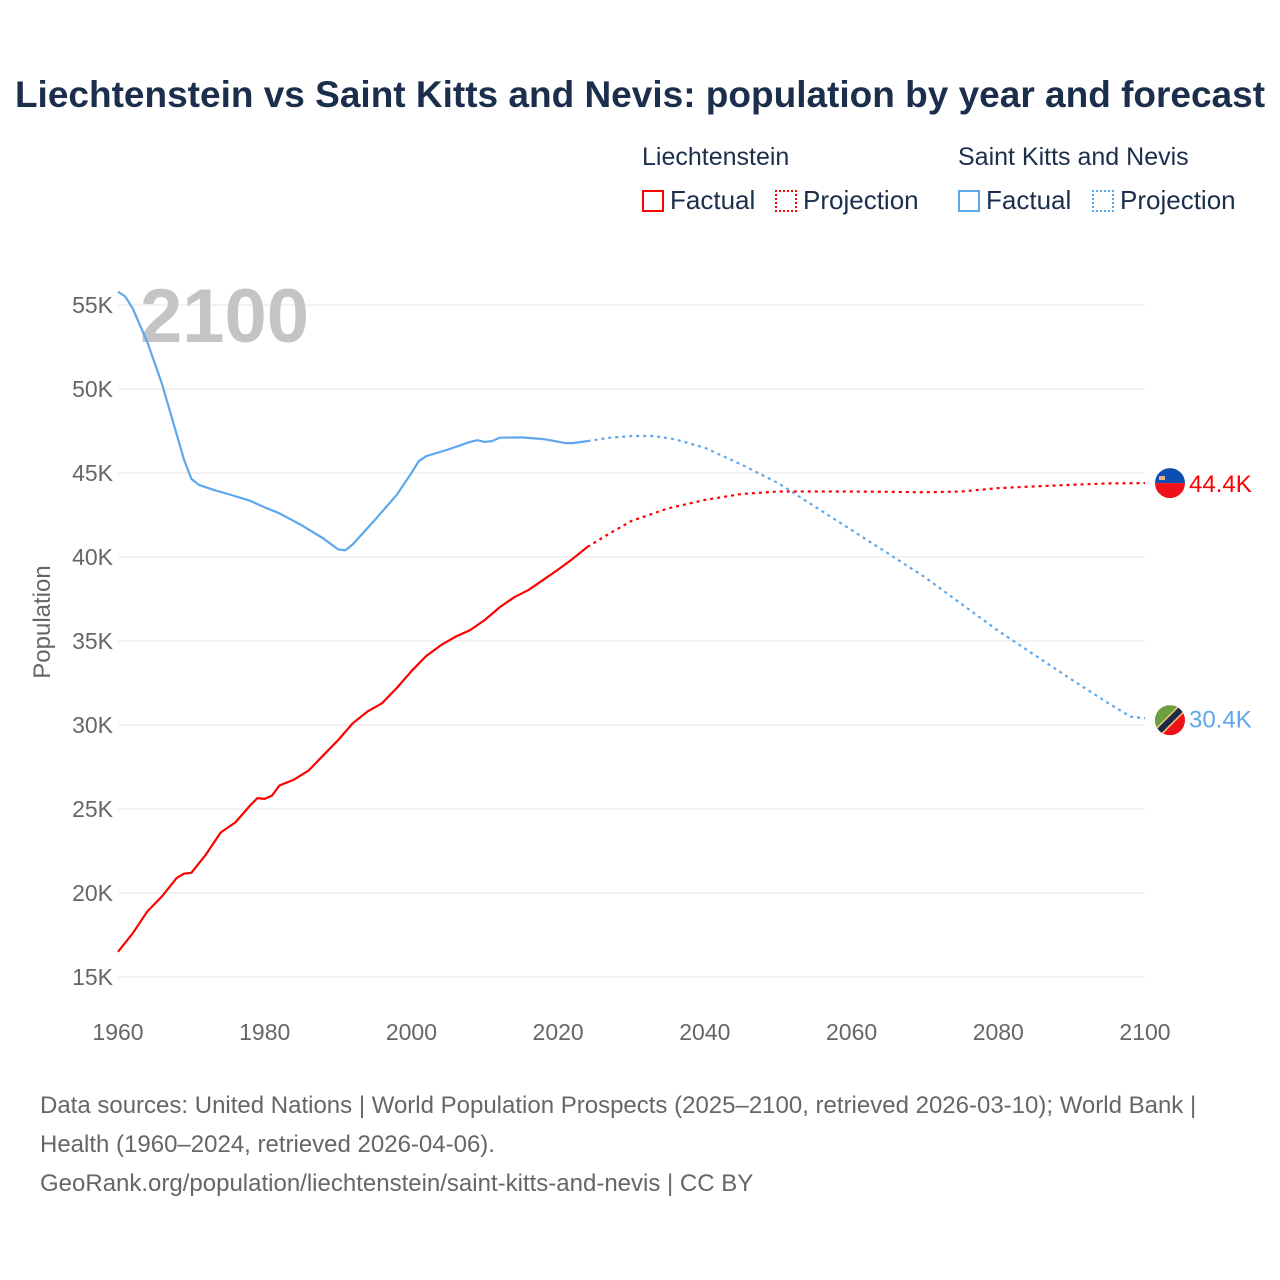 Image resolution: width=1280 pixels, height=1280 pixels. I want to click on y-tick-label: 35K, so click(93, 641).